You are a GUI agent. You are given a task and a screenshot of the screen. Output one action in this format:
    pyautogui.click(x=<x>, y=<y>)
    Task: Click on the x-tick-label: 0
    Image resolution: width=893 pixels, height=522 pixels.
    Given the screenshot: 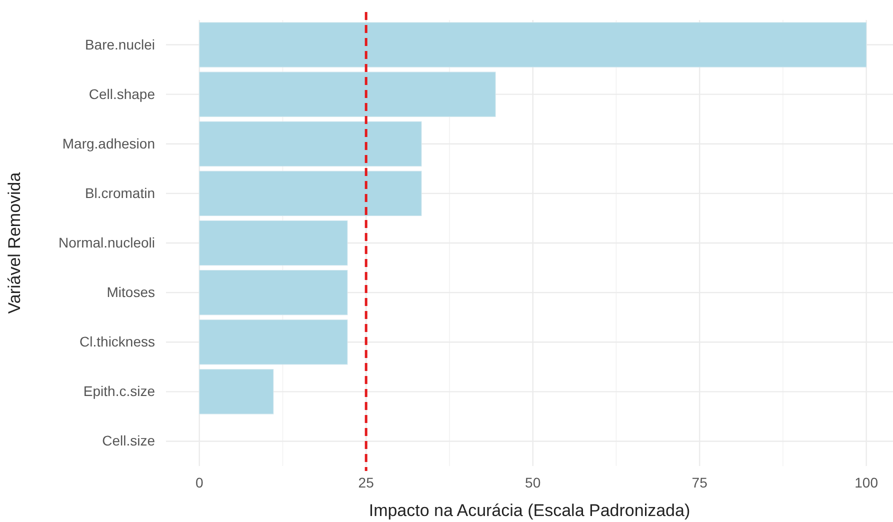 What is the action you would take?
    pyautogui.click(x=199, y=482)
    